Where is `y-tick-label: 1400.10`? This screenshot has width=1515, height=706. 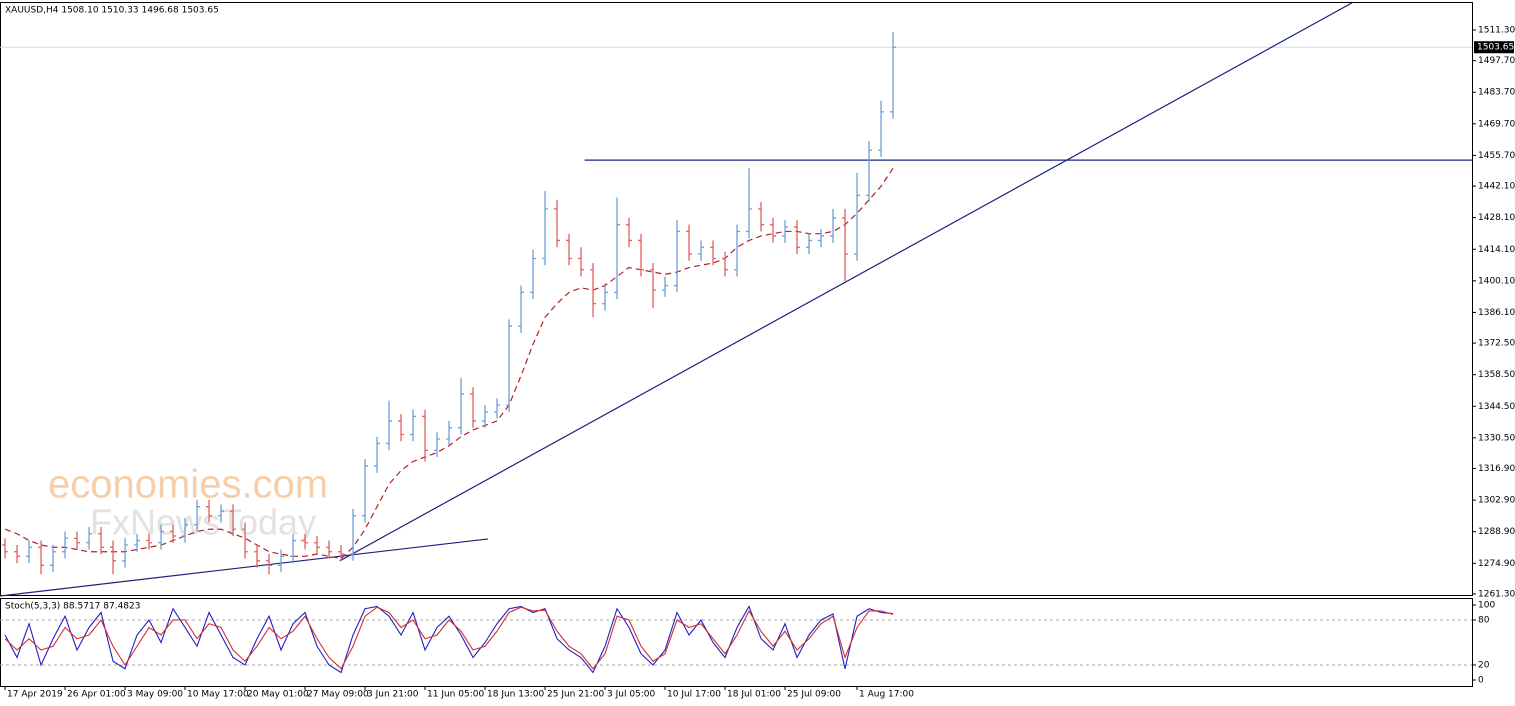 y-tick-label: 1400.10 is located at coordinates (1496, 281).